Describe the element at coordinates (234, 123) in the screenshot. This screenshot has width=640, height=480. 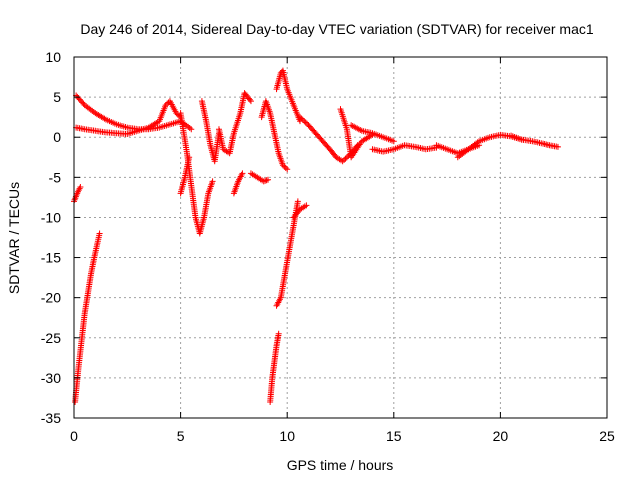
I see `series-arc-7-hump` at that location.